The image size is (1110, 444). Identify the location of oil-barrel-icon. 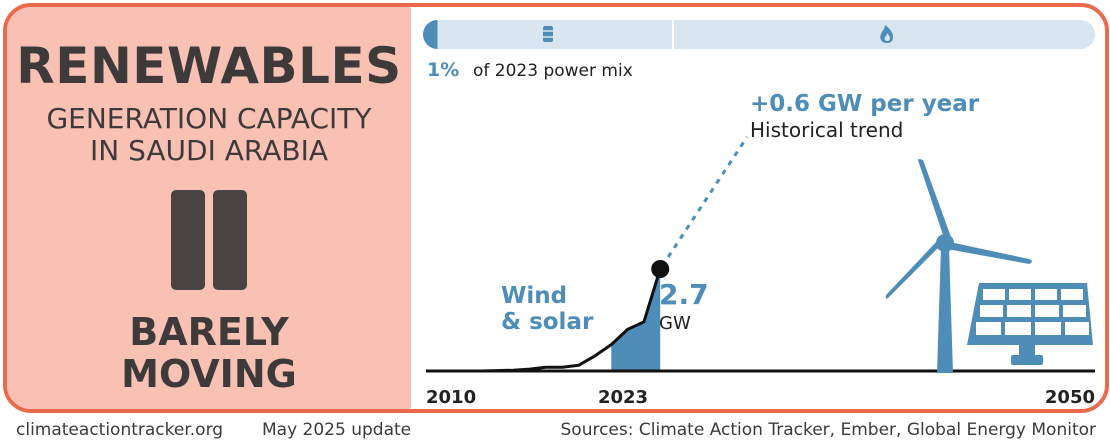
(548, 34).